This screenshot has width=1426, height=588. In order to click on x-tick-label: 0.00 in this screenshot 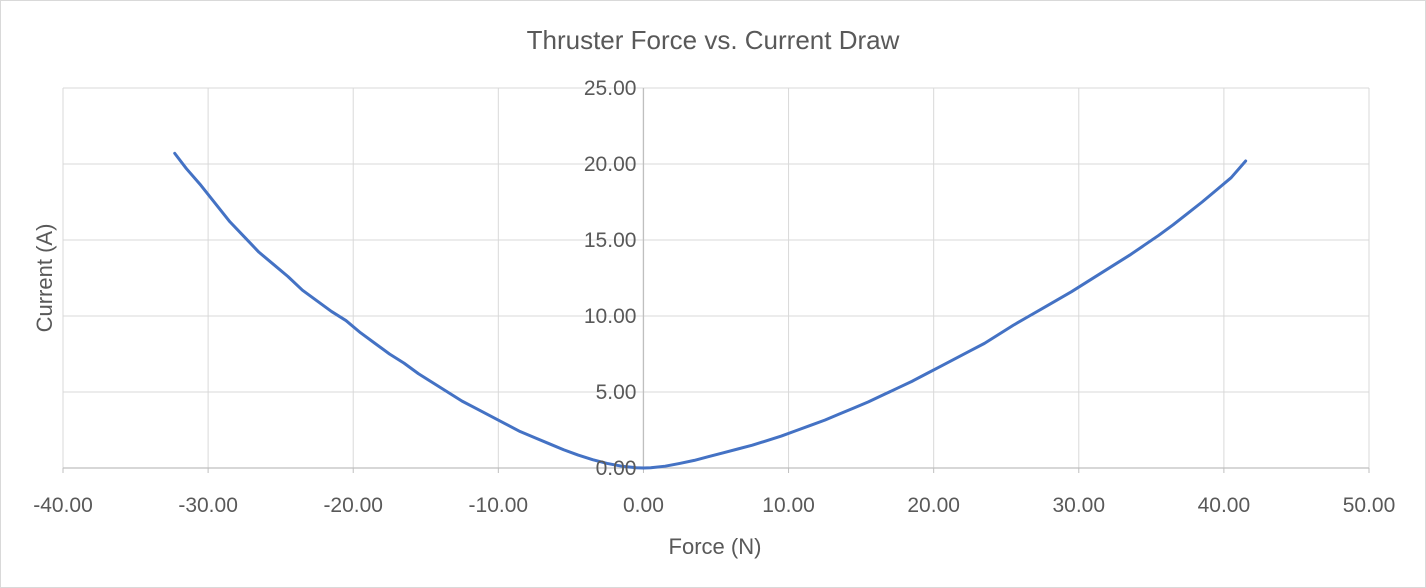, I will do `click(643, 505)`.